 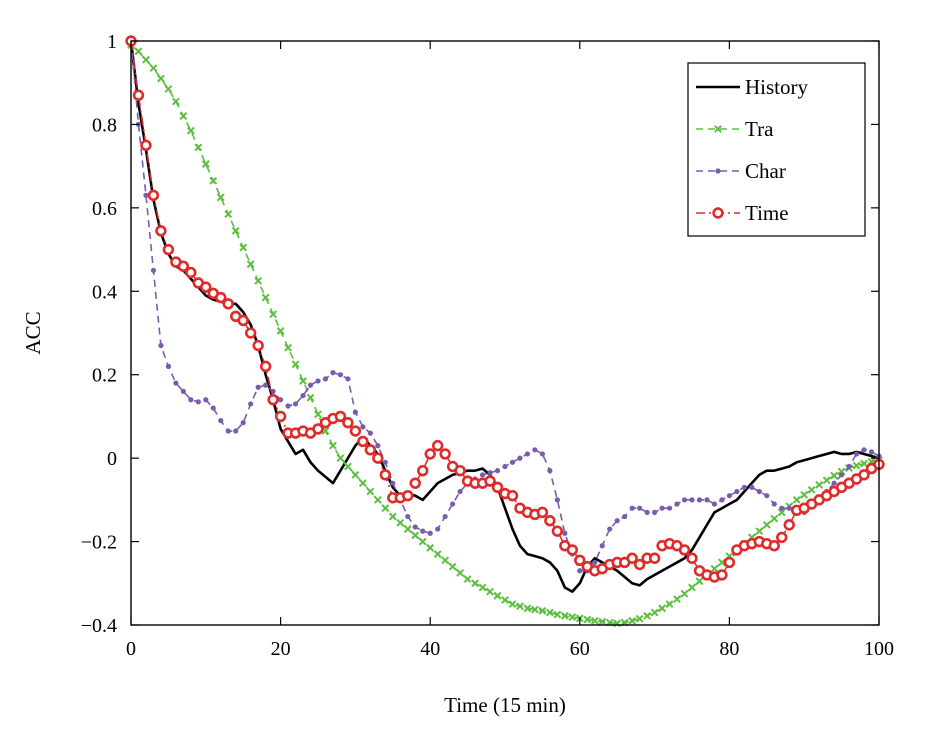 I want to click on legend-label-history: History, so click(x=777, y=87).